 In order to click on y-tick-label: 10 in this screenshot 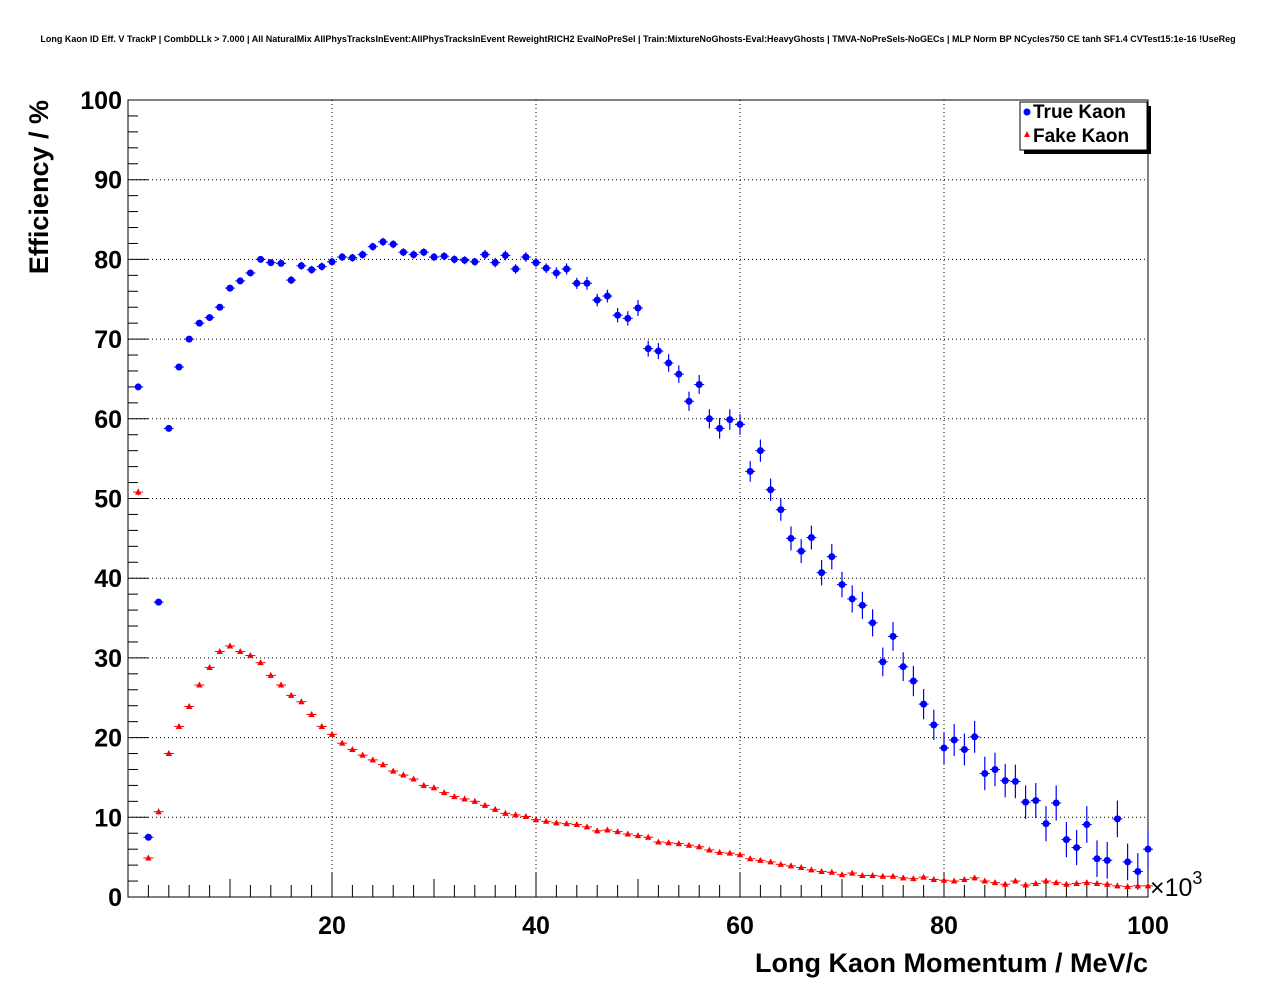, I will do `click(108, 818)`.